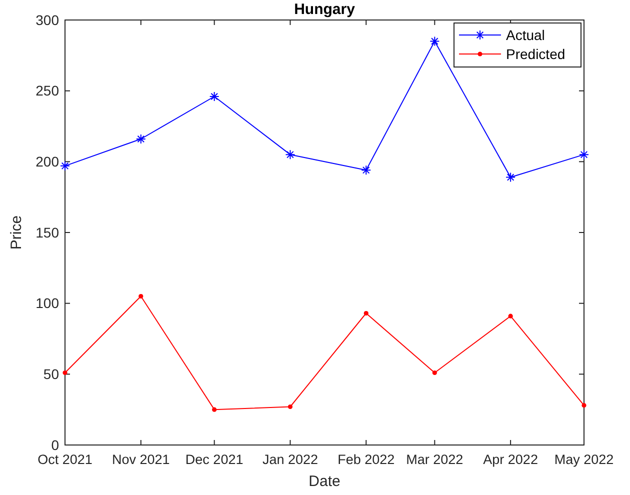 This screenshot has height=495, width=630. What do you see at coordinates (48, 303) in the screenshot?
I see `y-tick-label: 100` at bounding box center [48, 303].